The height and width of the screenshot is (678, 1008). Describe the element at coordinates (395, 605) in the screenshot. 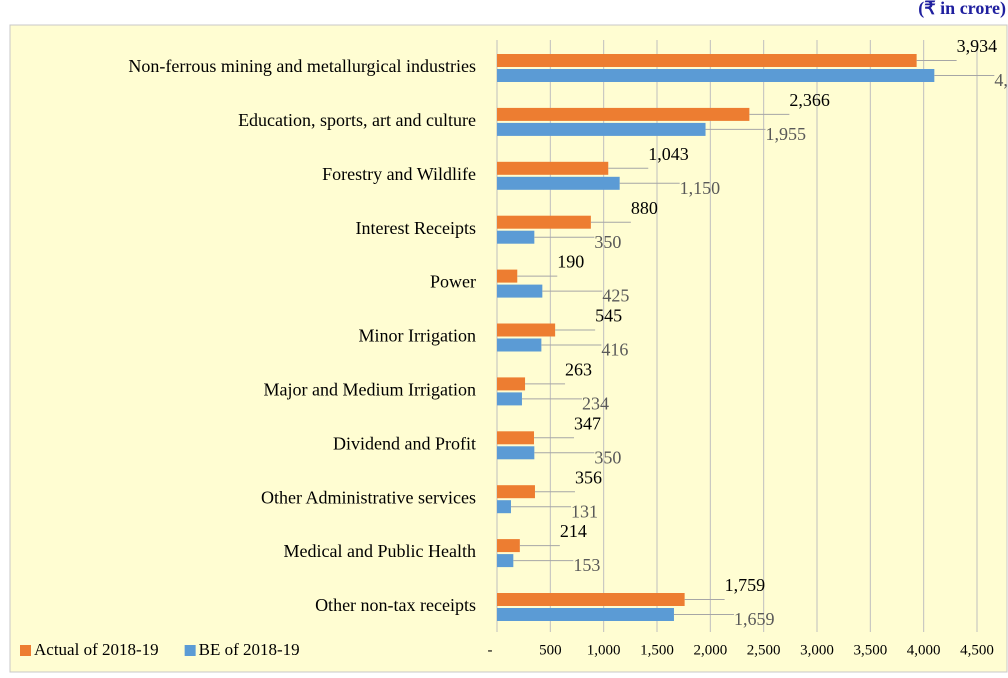

I see `category-label: Other non-tax receipts` at that location.